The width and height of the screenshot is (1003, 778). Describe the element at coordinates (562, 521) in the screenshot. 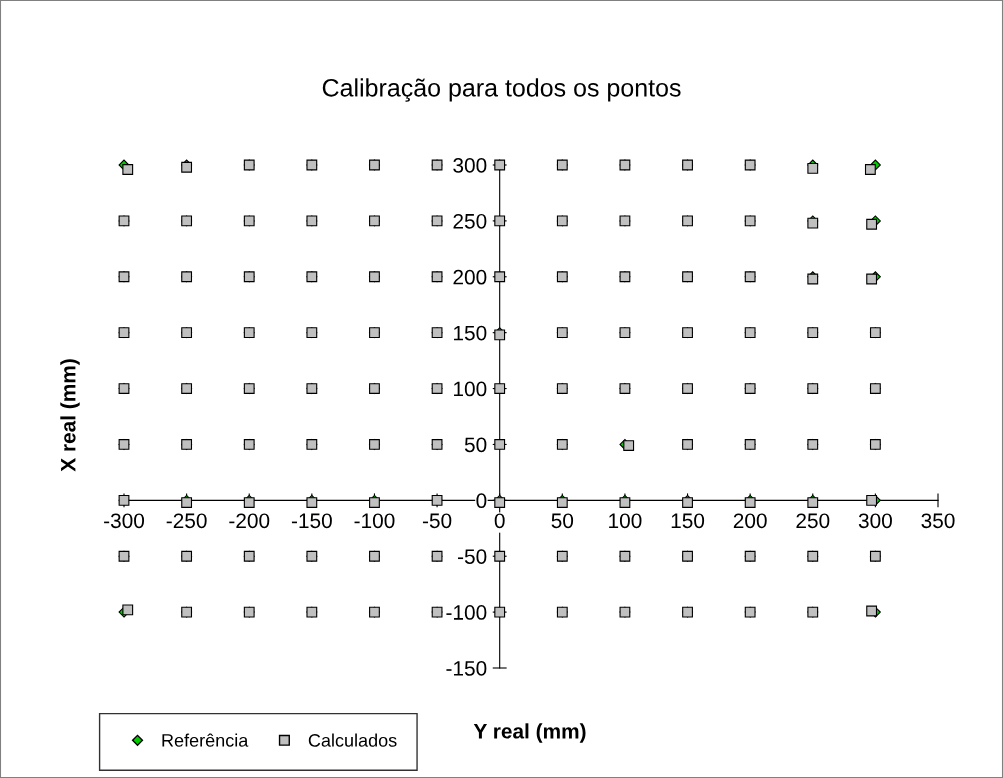

I see `x-tick-label: 50` at that location.